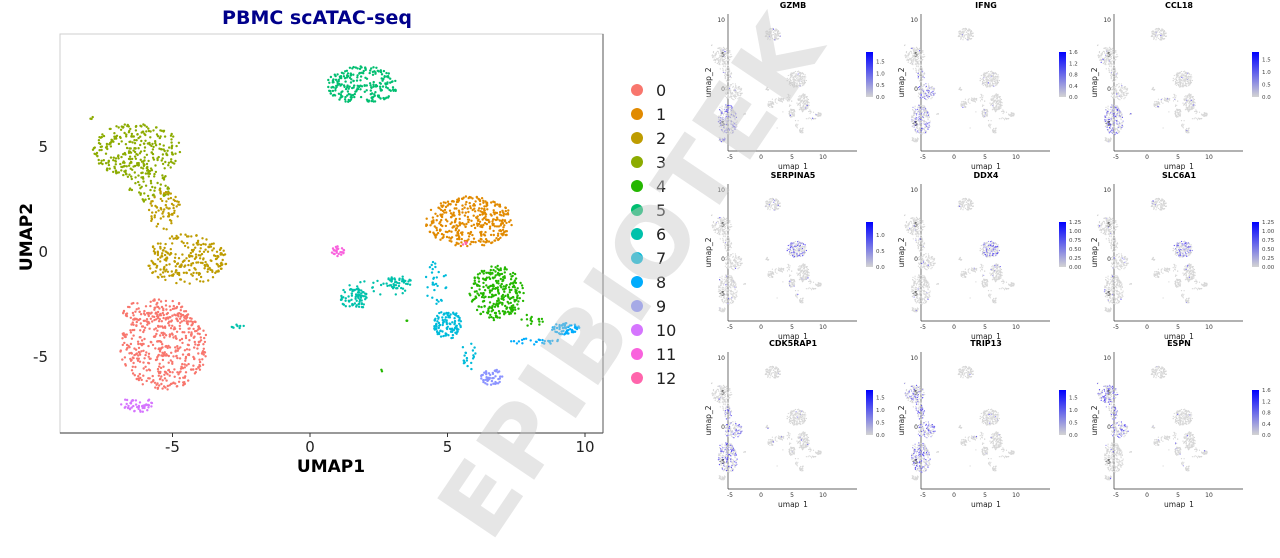  Describe the element at coordinates (661, 258) in the screenshot. I see `legend-label: 7` at that location.